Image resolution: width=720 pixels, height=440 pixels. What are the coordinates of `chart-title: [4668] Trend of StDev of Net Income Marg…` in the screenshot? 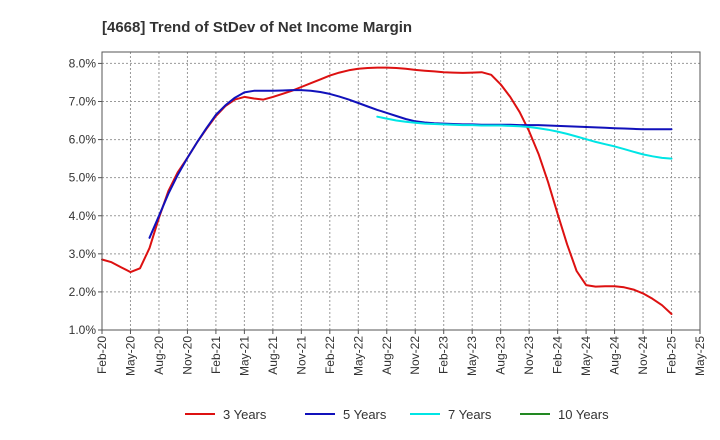 It's located at (257, 27).